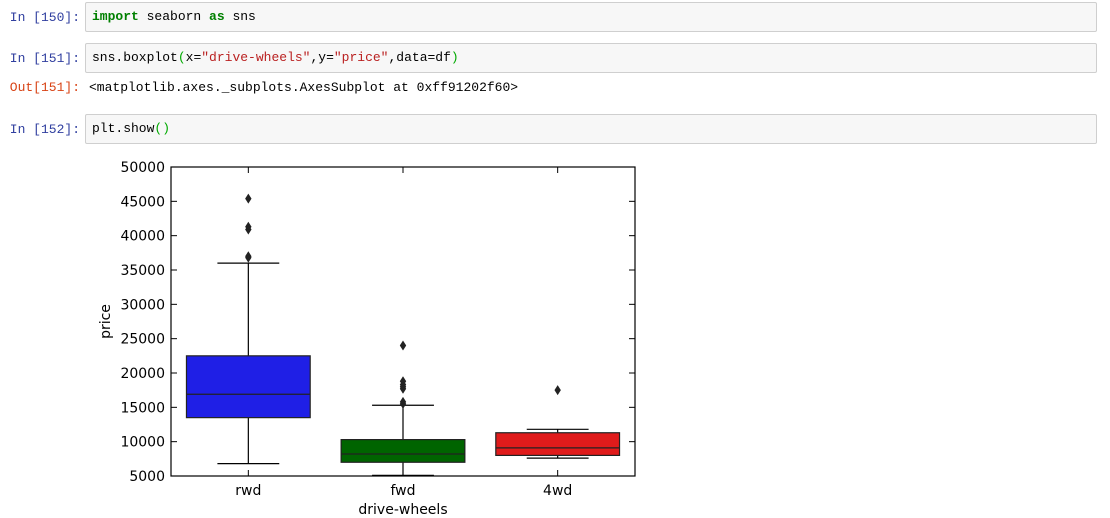 This screenshot has width=1110, height=518. Describe the element at coordinates (174, 16) in the screenshot. I see `code-line: import seaborn as sns` at that location.